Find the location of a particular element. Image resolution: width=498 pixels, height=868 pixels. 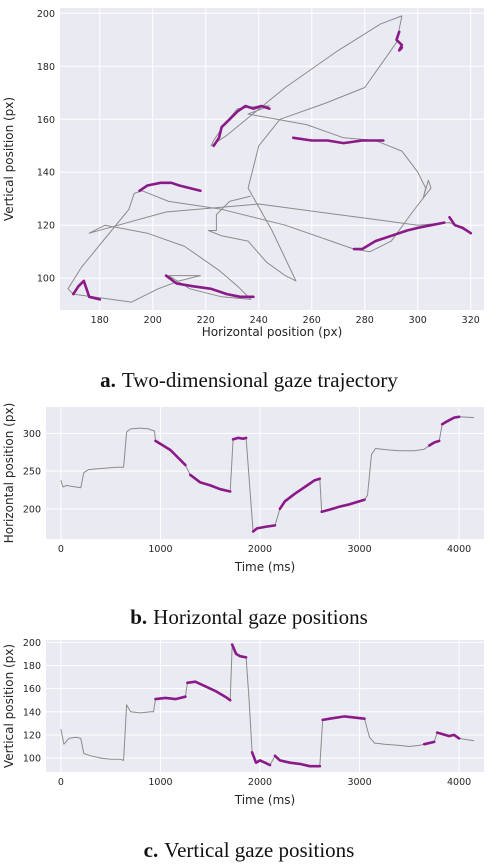

caption-text: Vertical gaze positions is located at coordinates (259, 850).